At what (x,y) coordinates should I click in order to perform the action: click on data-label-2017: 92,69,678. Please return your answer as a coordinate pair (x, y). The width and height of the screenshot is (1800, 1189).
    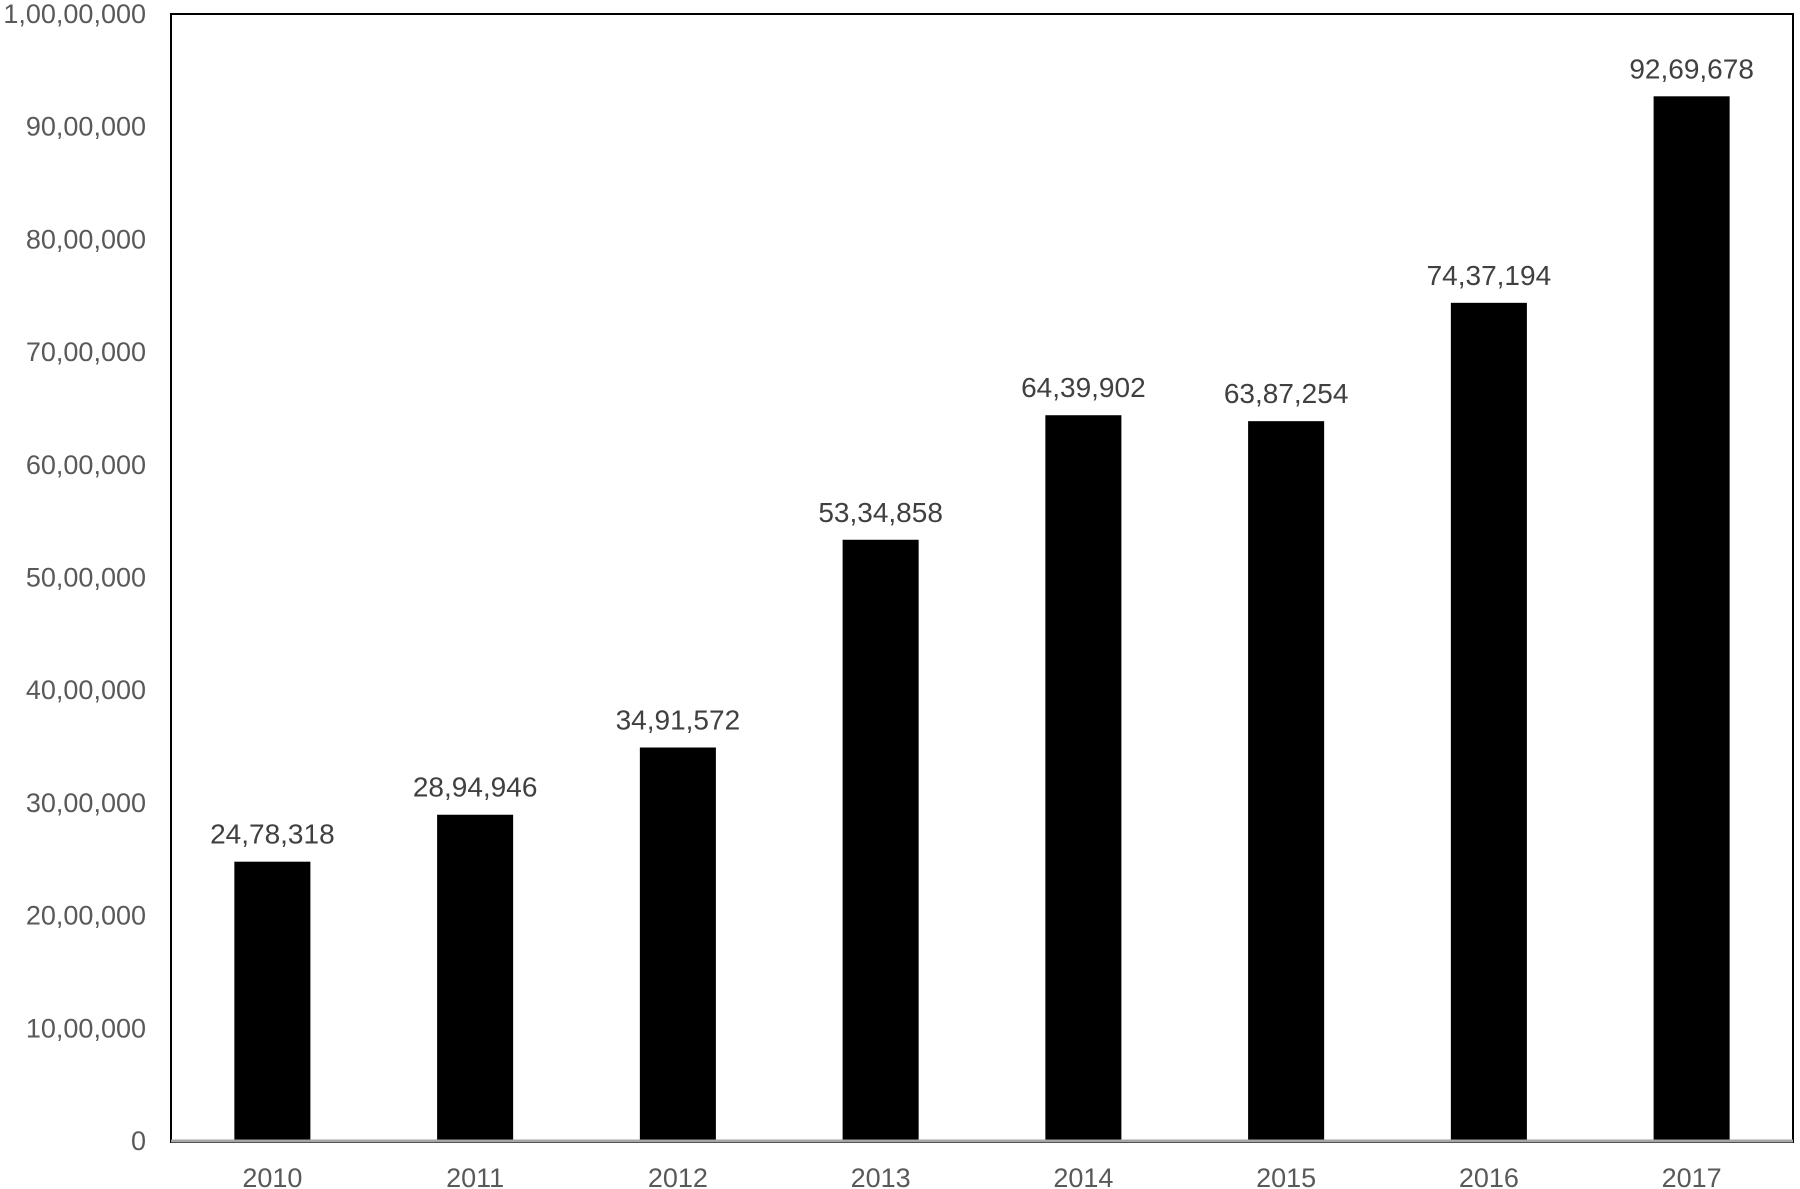
    Looking at the image, I should click on (1691, 68).